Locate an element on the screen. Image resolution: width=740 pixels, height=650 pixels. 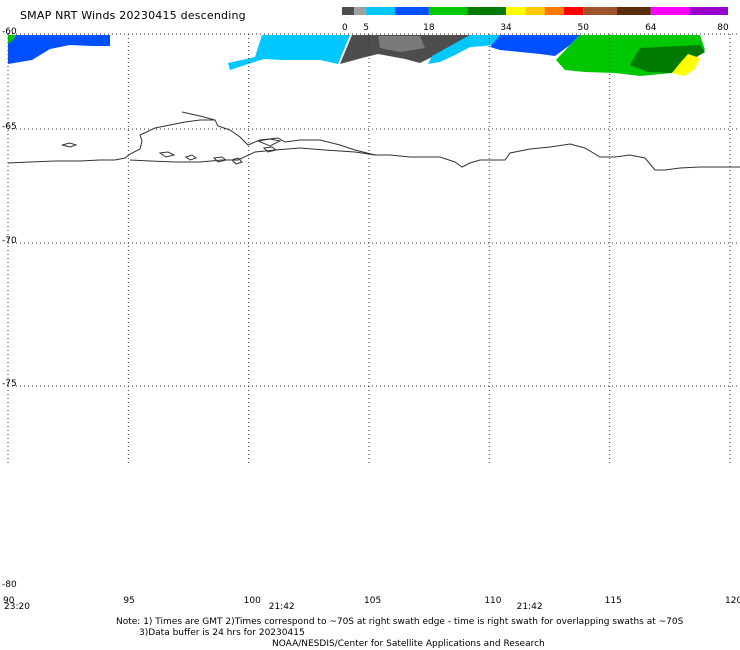
wind-swath-darkgreen is located at coordinates (667, 59).